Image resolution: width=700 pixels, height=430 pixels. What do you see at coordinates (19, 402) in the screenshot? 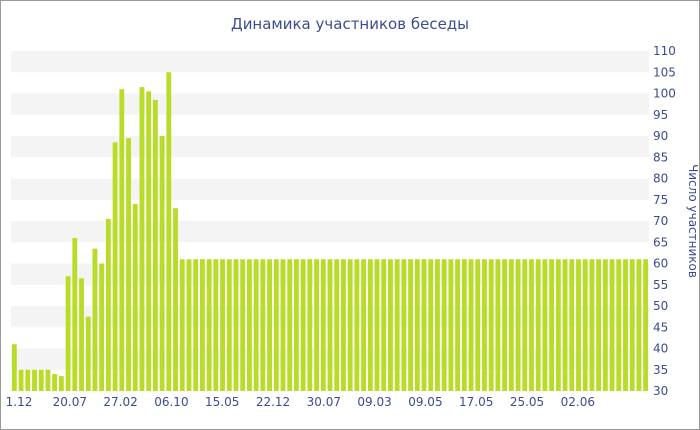
I see `x-tick-label: 1.12` at bounding box center [19, 402].